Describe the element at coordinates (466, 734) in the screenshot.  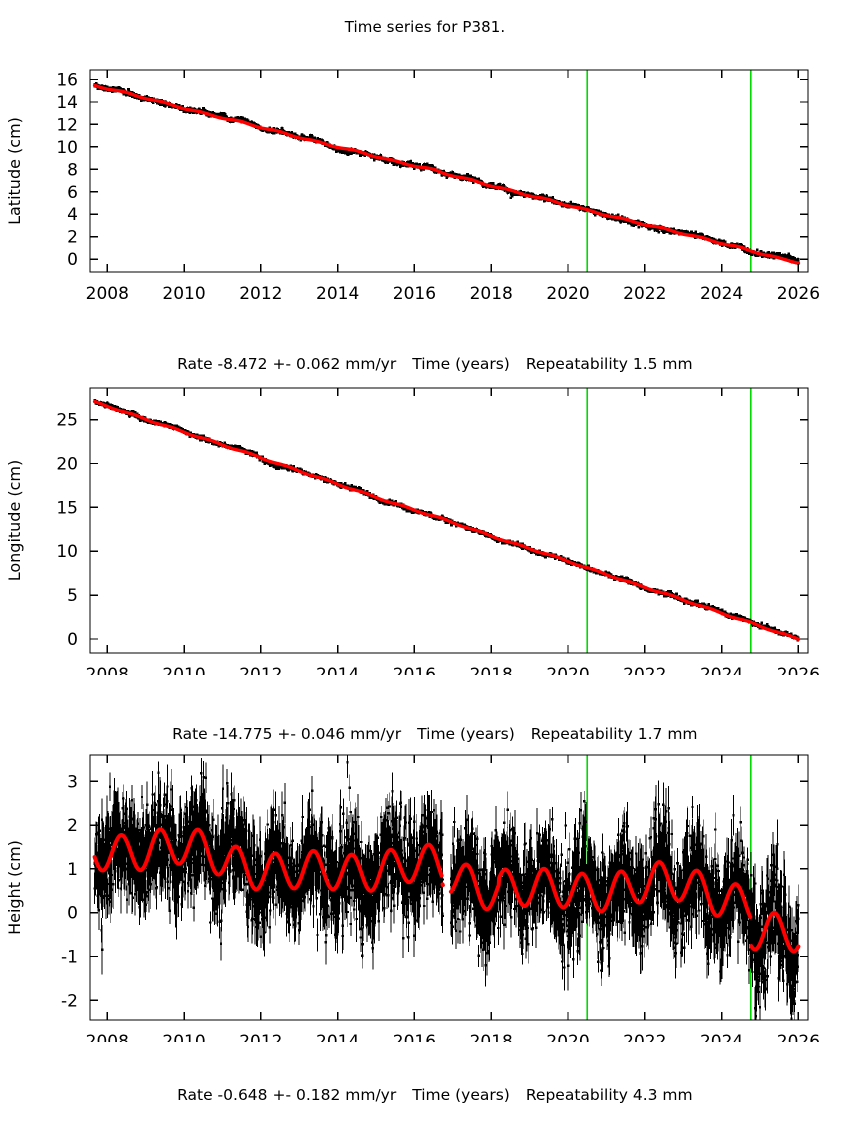
I see `longitude-xlabel: Time (years)` at that location.